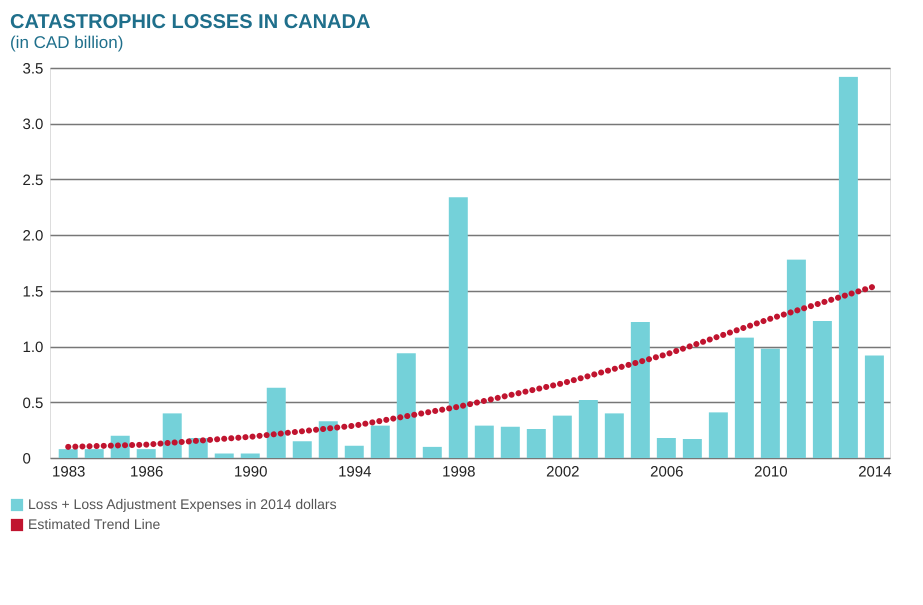 The width and height of the screenshot is (923, 605). What do you see at coordinates (33, 347) in the screenshot?
I see `y-tick-label: 1.0` at bounding box center [33, 347].